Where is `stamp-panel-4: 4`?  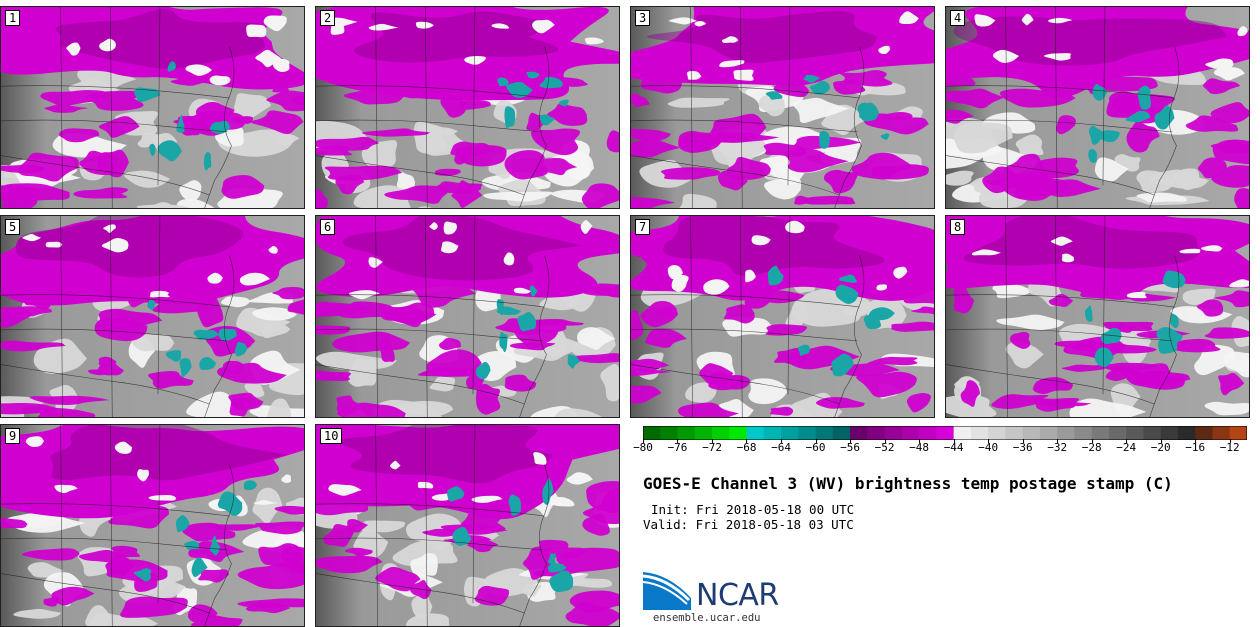 stamp-panel-4: 4 is located at coordinates (1097, 107).